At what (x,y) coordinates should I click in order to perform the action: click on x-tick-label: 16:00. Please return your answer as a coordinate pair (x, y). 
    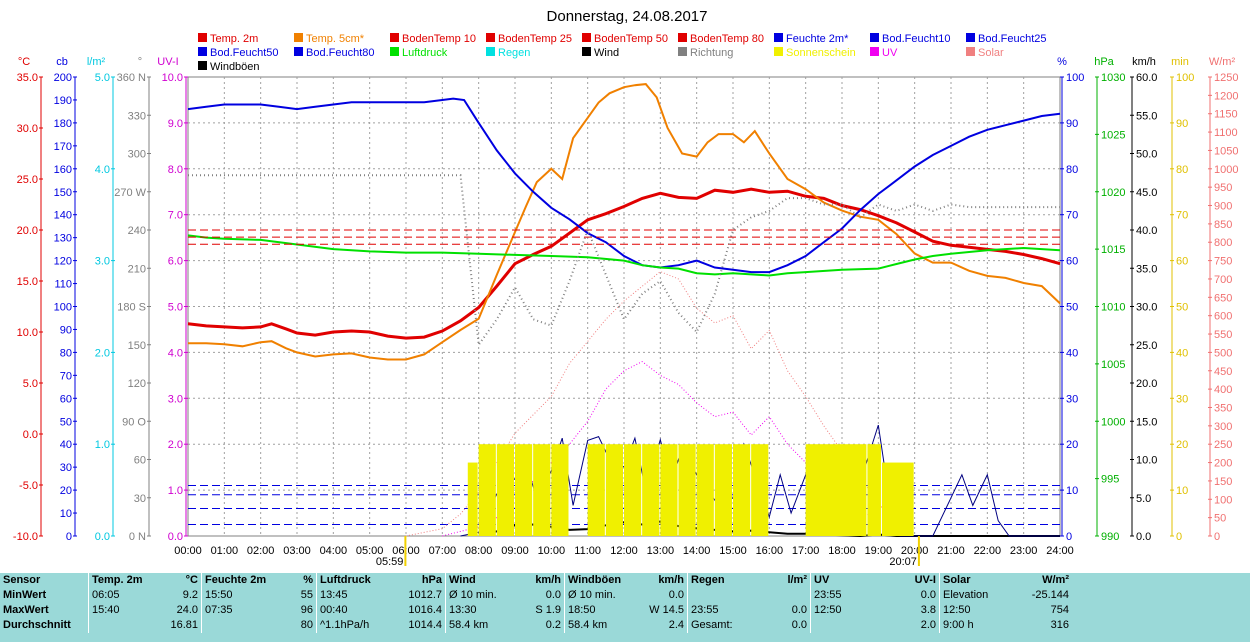
    Looking at the image, I should click on (770, 551).